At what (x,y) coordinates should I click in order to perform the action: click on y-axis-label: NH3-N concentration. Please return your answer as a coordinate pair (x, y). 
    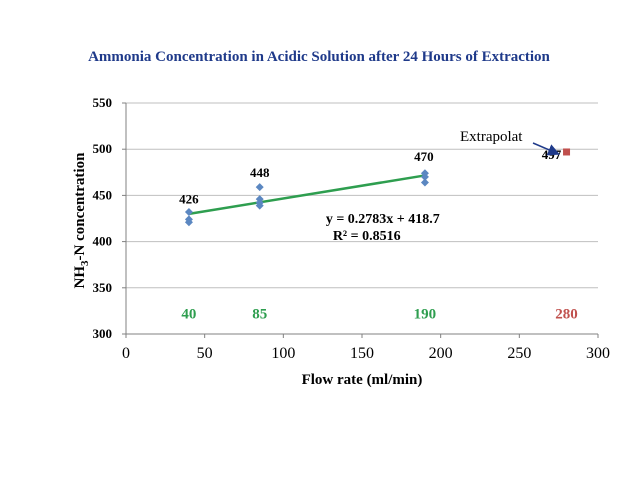
    Looking at the image, I should click on (81, 220).